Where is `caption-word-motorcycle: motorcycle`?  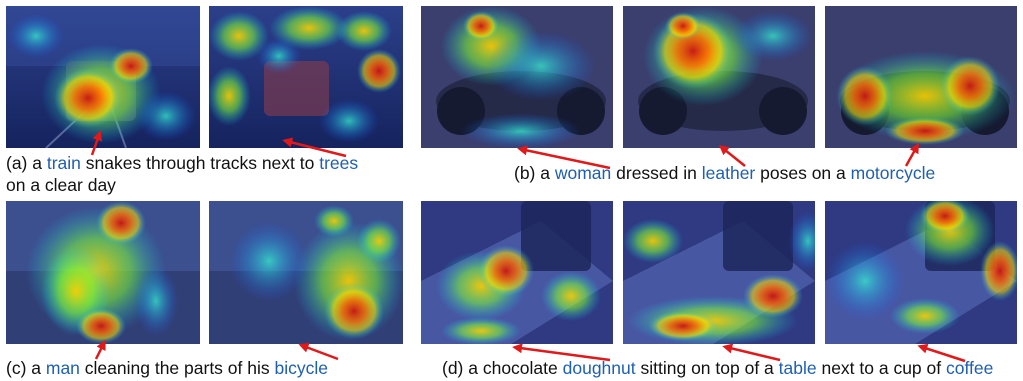
caption-word-motorcycle: motorcycle is located at coordinates (893, 173).